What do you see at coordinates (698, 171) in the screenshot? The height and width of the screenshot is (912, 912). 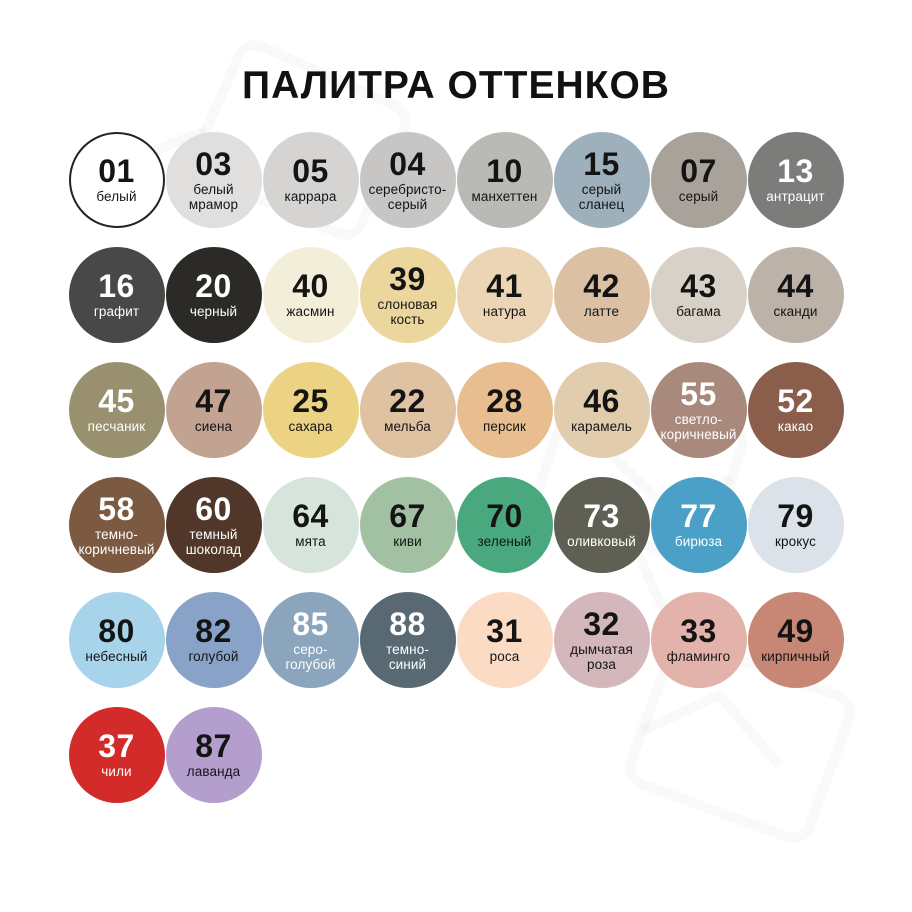 I see `swatch-code: 07` at bounding box center [698, 171].